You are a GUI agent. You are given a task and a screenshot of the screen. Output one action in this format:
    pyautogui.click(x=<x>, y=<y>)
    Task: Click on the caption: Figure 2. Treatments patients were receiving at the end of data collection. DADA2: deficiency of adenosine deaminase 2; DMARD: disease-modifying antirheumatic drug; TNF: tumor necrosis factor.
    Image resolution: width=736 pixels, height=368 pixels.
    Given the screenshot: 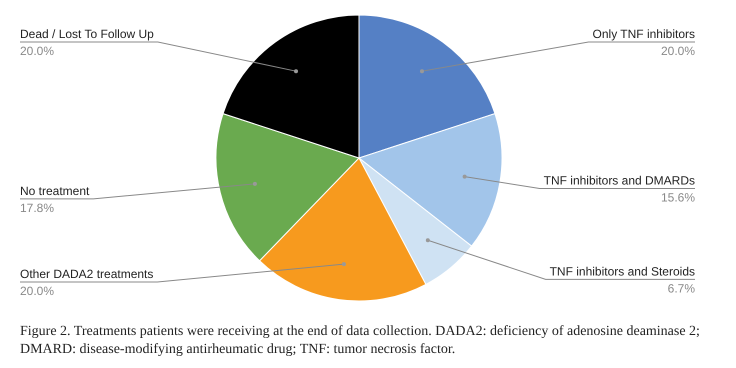 What is the action you would take?
    pyautogui.click(x=360, y=340)
    